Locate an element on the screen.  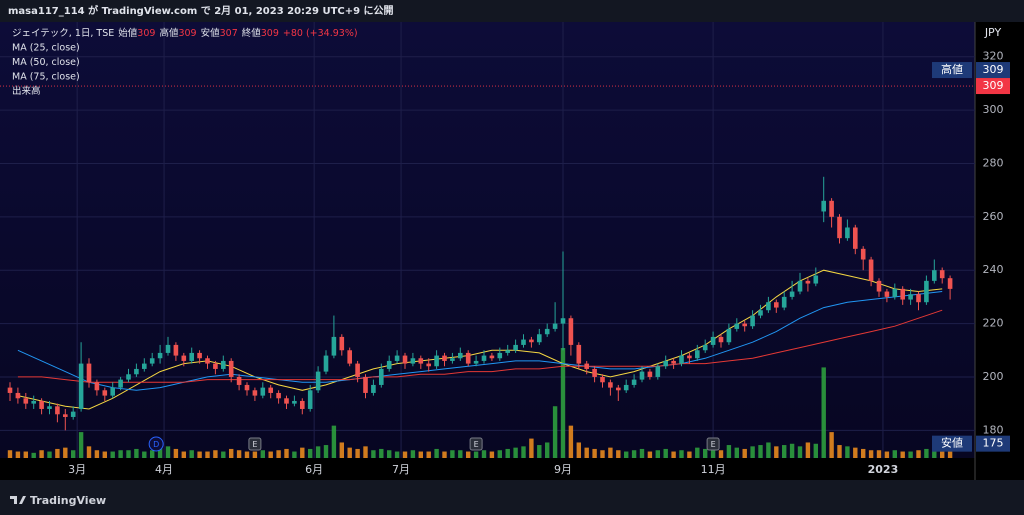
legend-label: 安値 is located at coordinates (211, 33).